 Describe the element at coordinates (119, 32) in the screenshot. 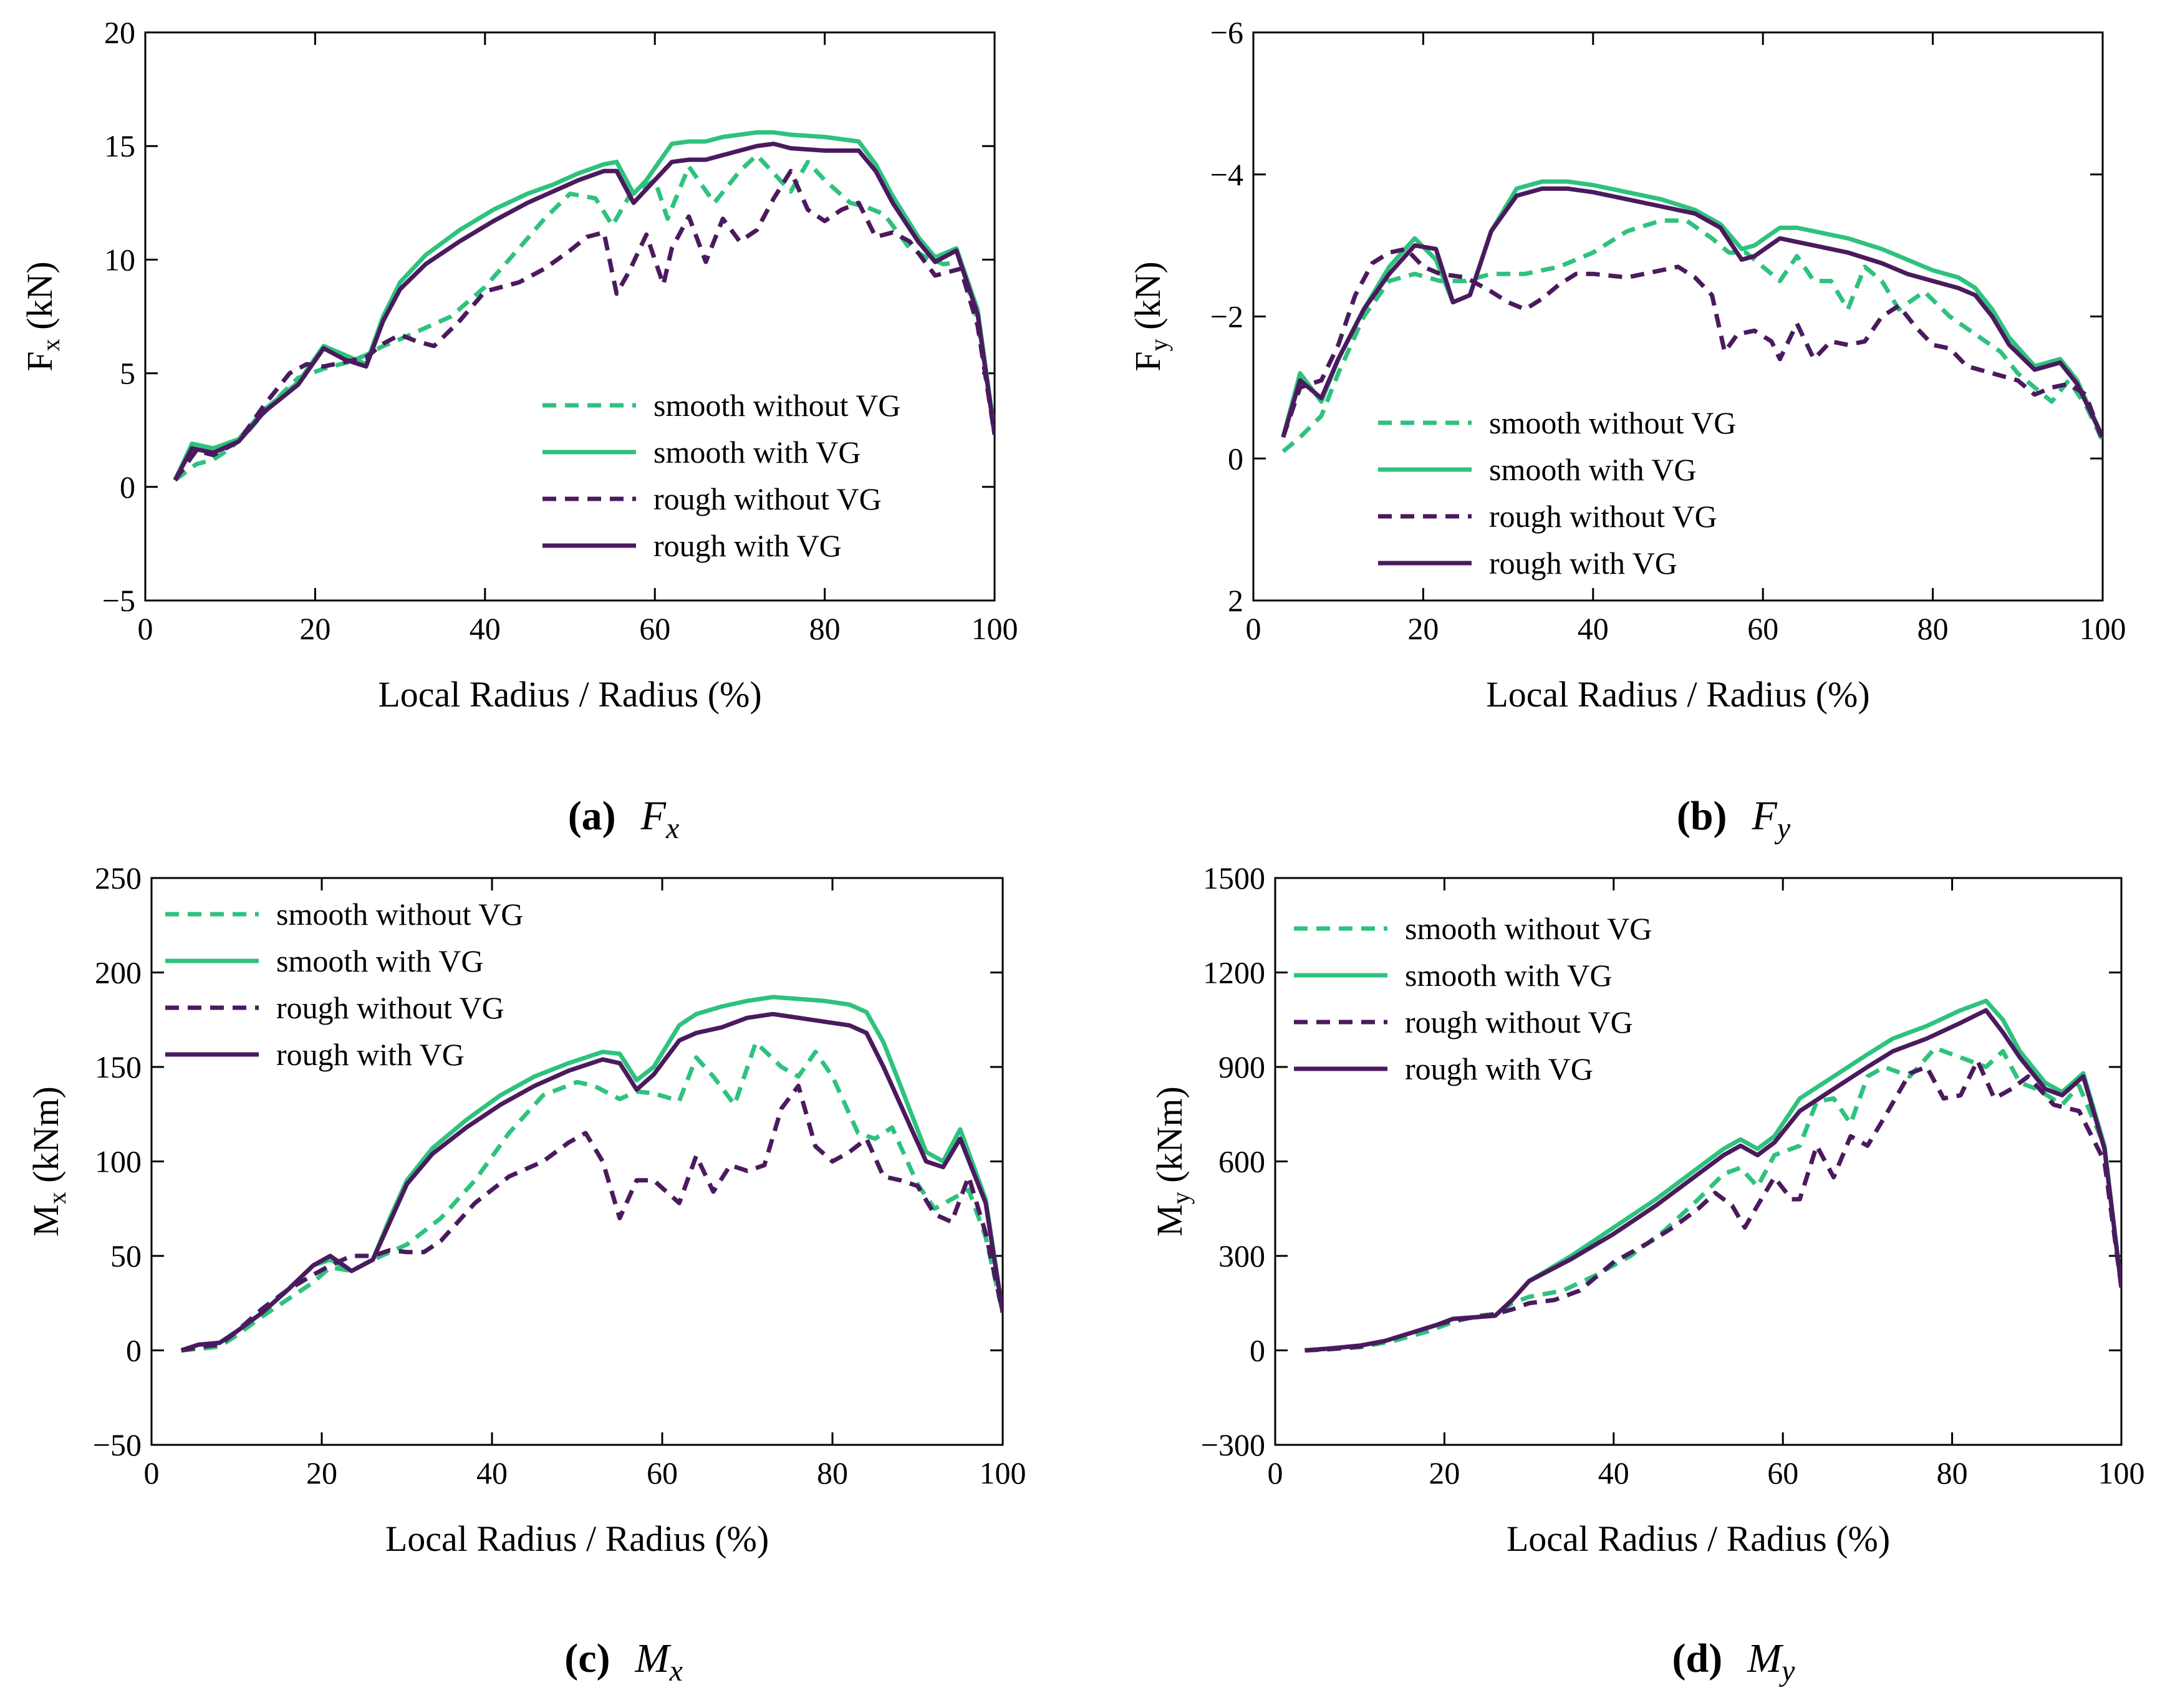

I see `y-tick-label: 20` at that location.